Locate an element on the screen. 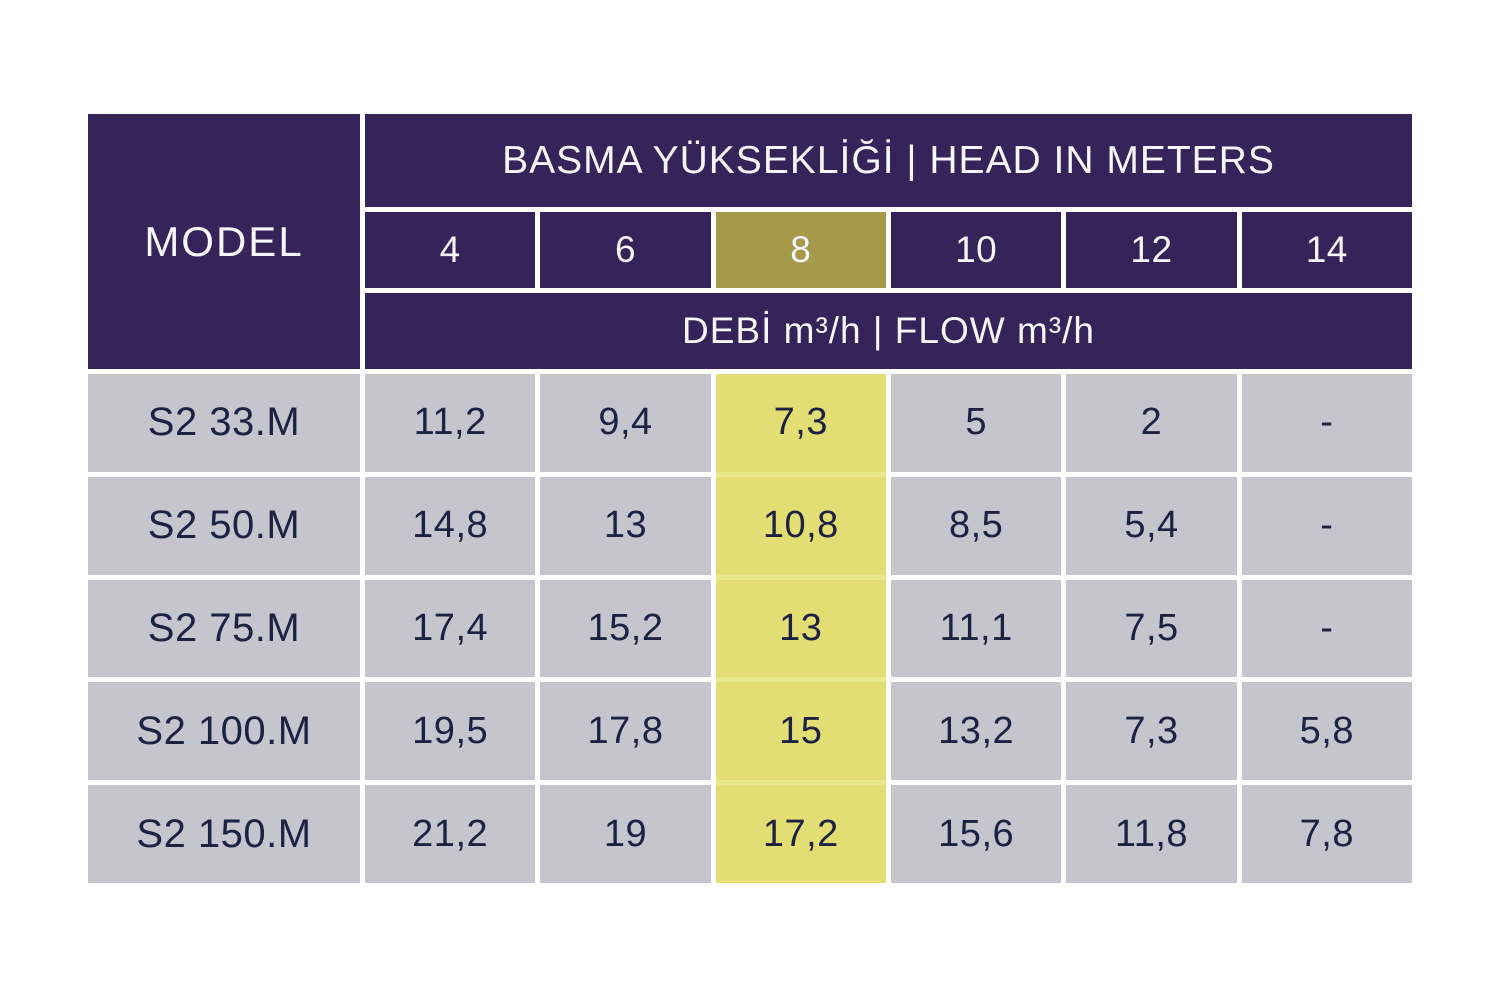  value-cell: 15,6 is located at coordinates (976, 834).